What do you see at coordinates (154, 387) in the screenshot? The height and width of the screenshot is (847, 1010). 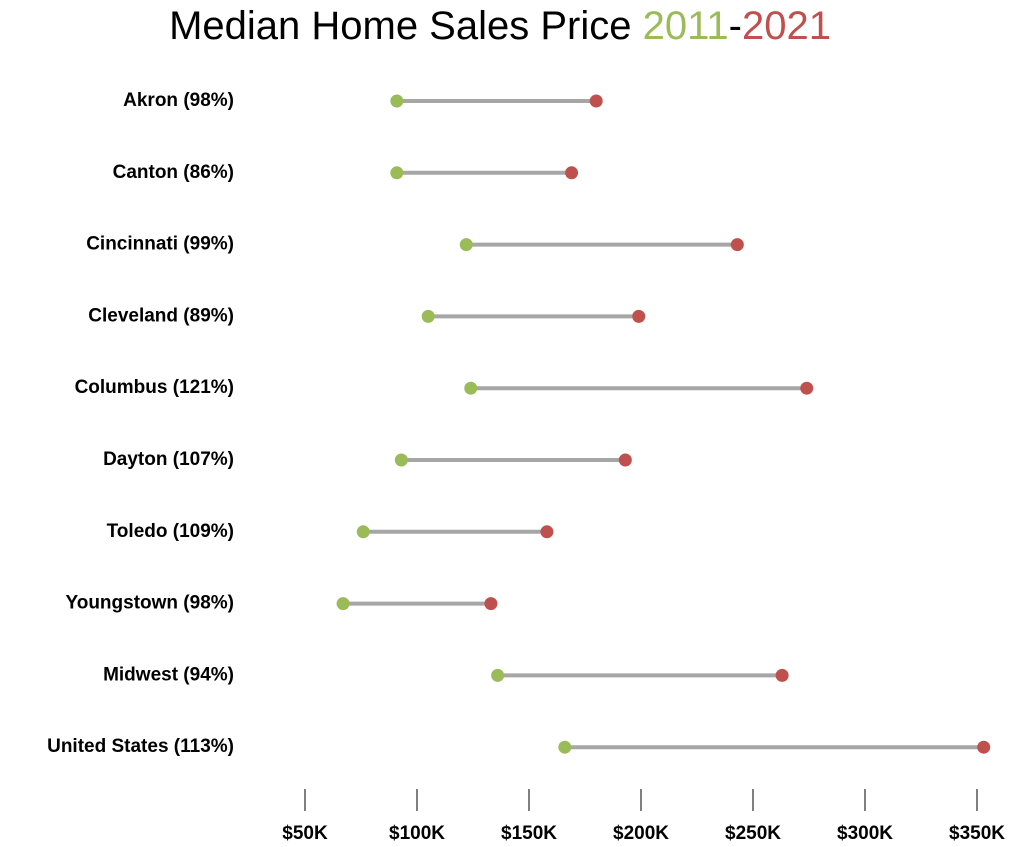 I see `y-tick-label: Columbus (121%)` at bounding box center [154, 387].